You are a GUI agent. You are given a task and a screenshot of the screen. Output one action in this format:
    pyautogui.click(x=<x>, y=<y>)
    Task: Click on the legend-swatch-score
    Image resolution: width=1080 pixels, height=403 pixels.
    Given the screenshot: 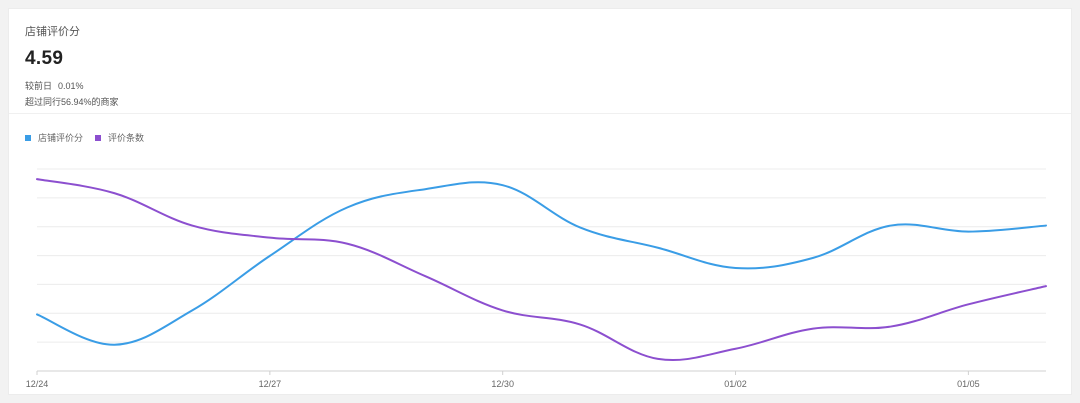 What is the action you would take?
    pyautogui.click(x=28, y=137)
    